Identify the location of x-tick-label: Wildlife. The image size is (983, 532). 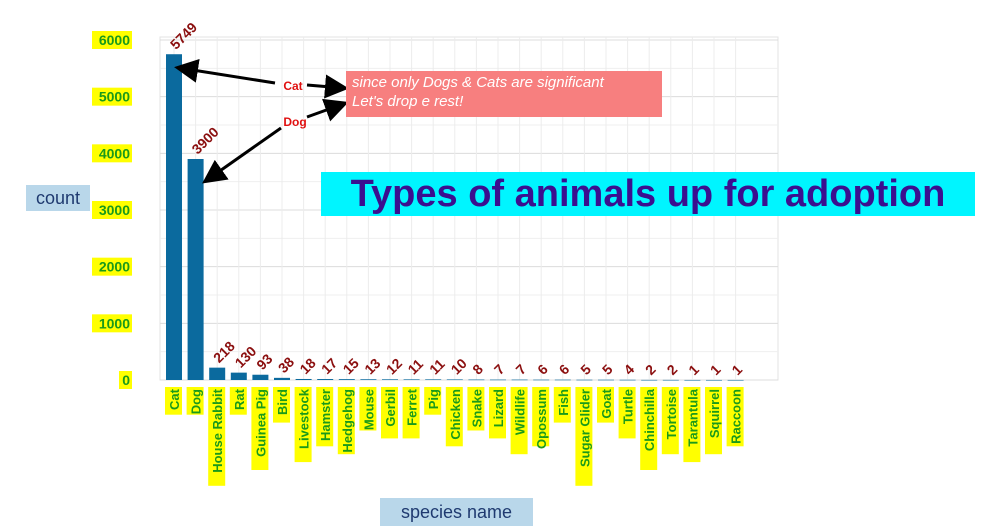
(519, 421).